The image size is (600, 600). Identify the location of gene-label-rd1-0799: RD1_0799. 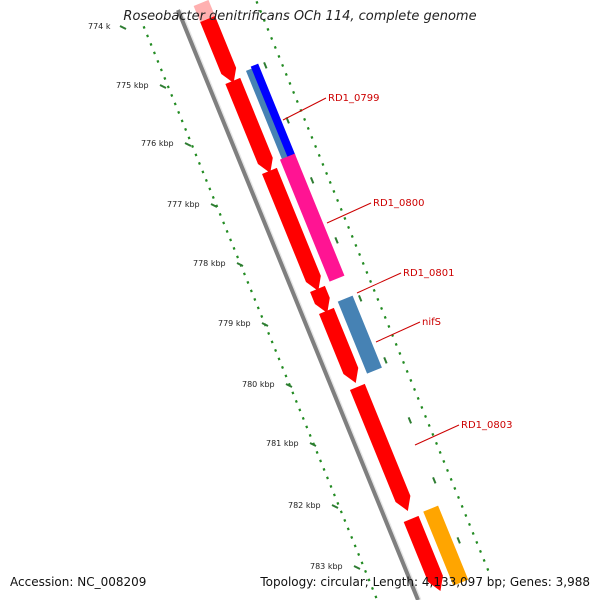
(353, 98).